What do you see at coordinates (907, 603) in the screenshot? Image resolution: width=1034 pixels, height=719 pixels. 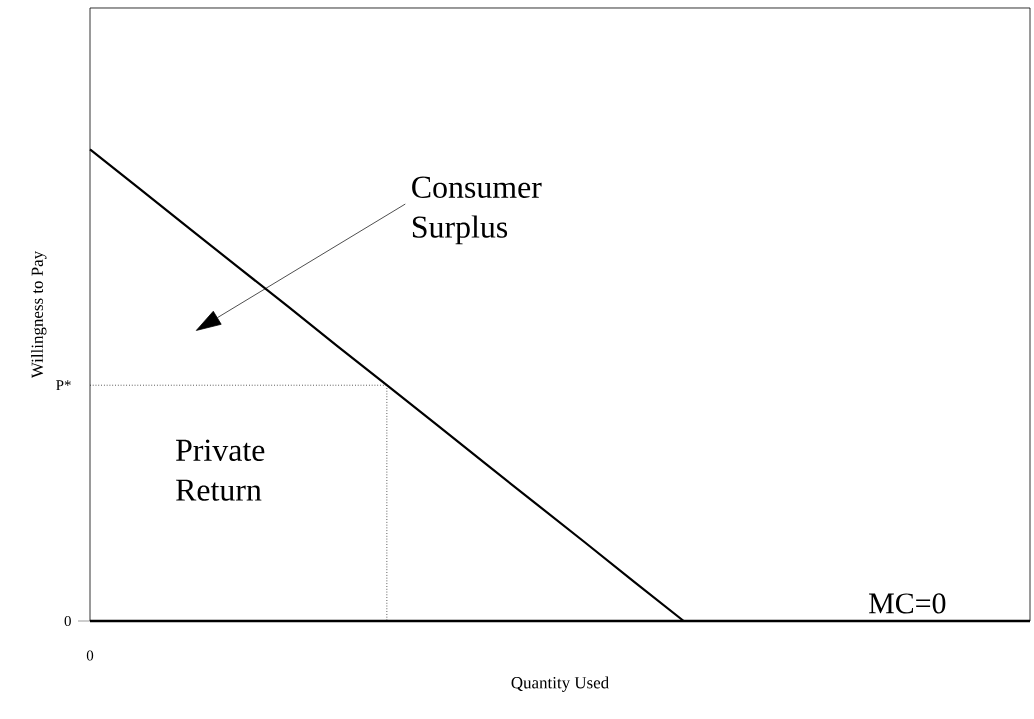 I see `ref-line-label: MC=0` at bounding box center [907, 603].